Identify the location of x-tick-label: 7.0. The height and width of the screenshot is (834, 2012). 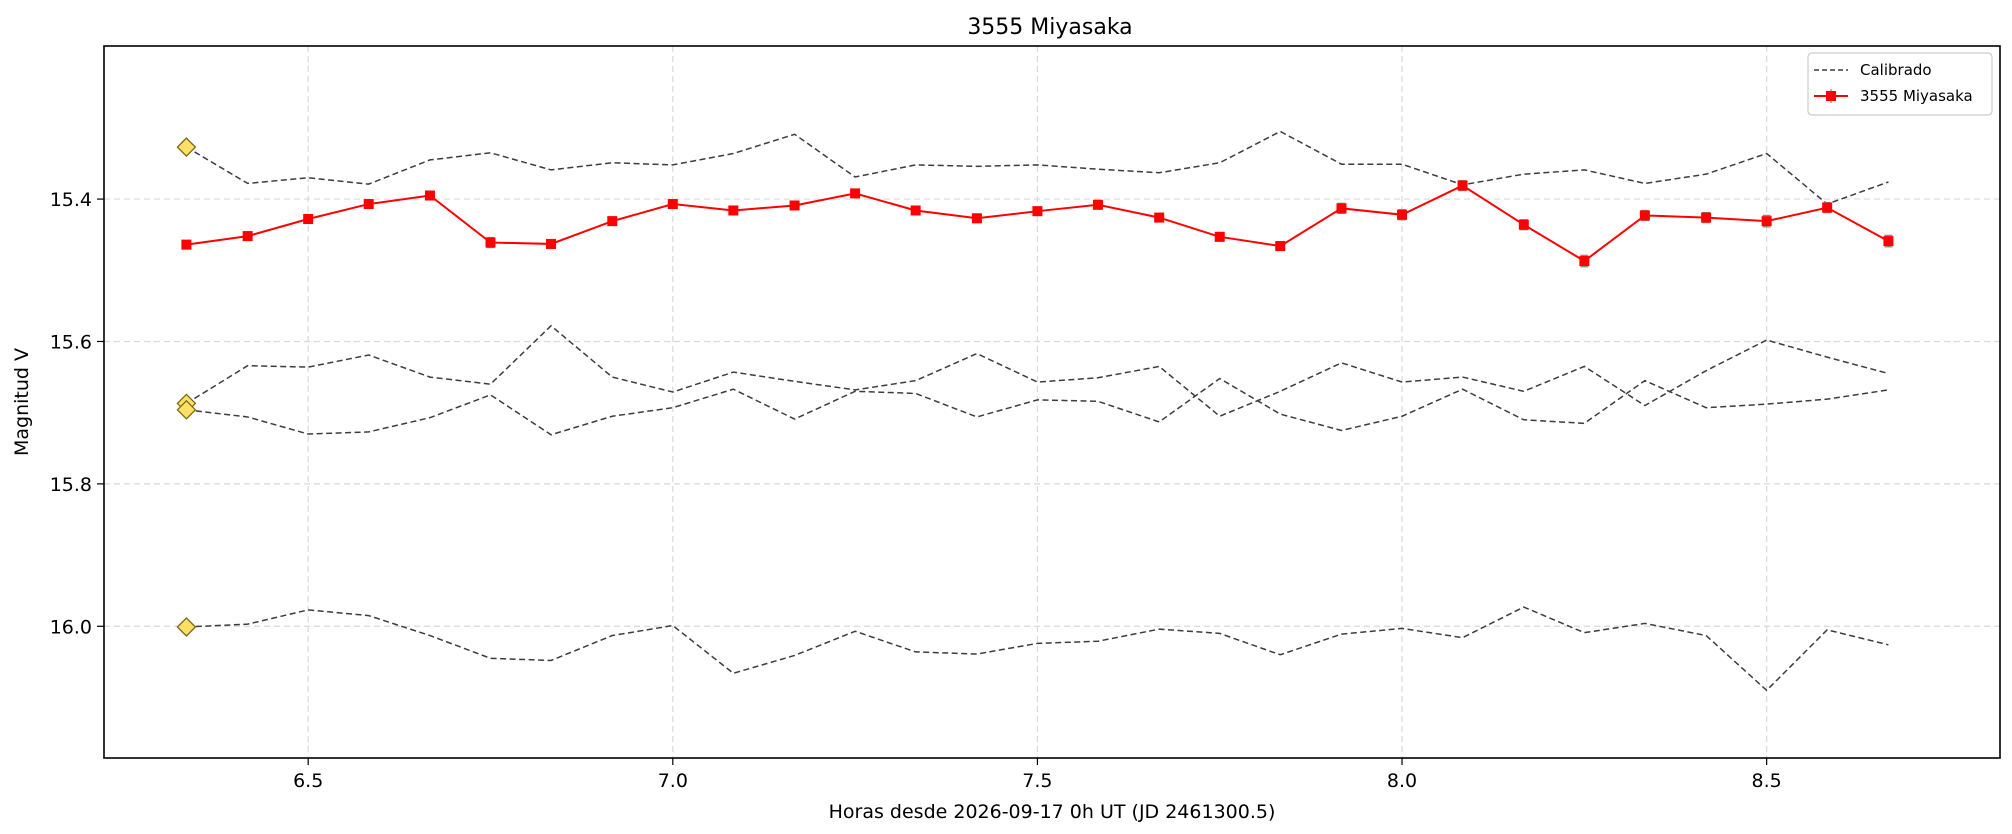
(673, 781).